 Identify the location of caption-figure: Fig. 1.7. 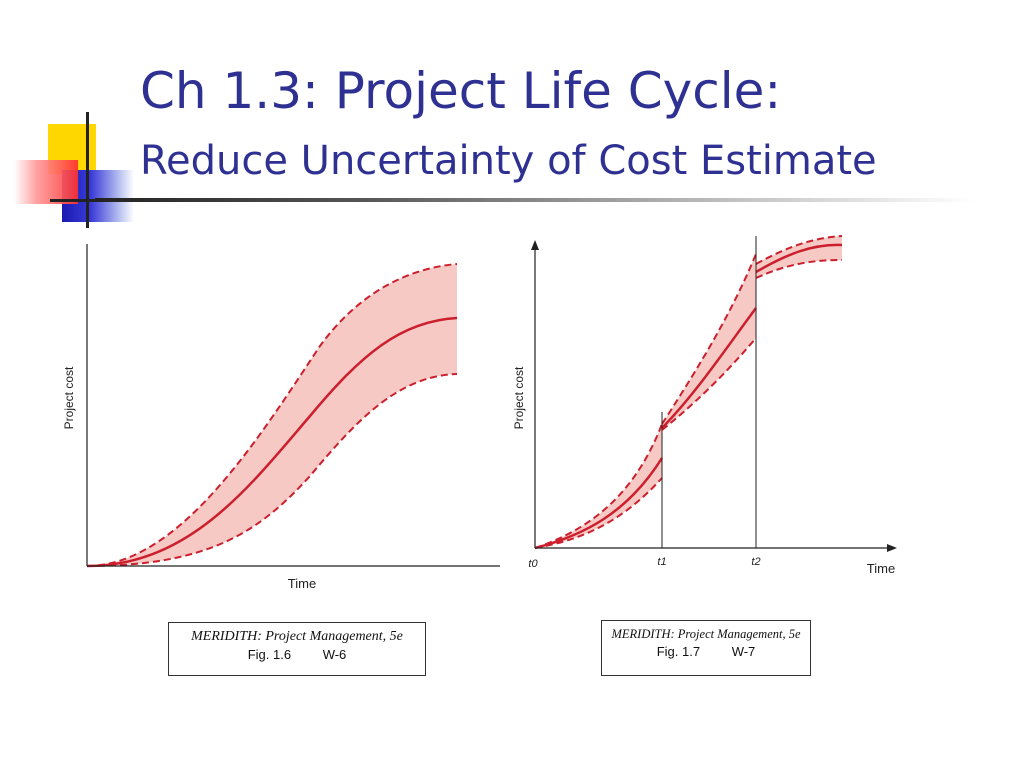
(678, 651).